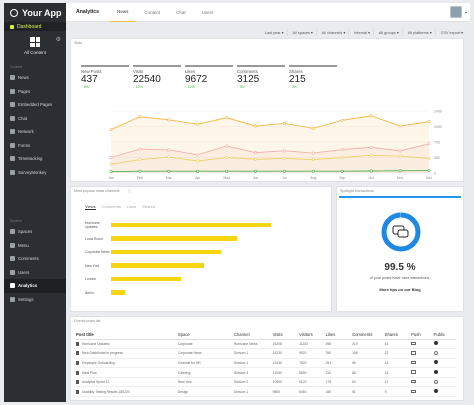  Describe the element at coordinates (111, 206) in the screenshot. I see `channels-tab-comments: Comments` at that location.